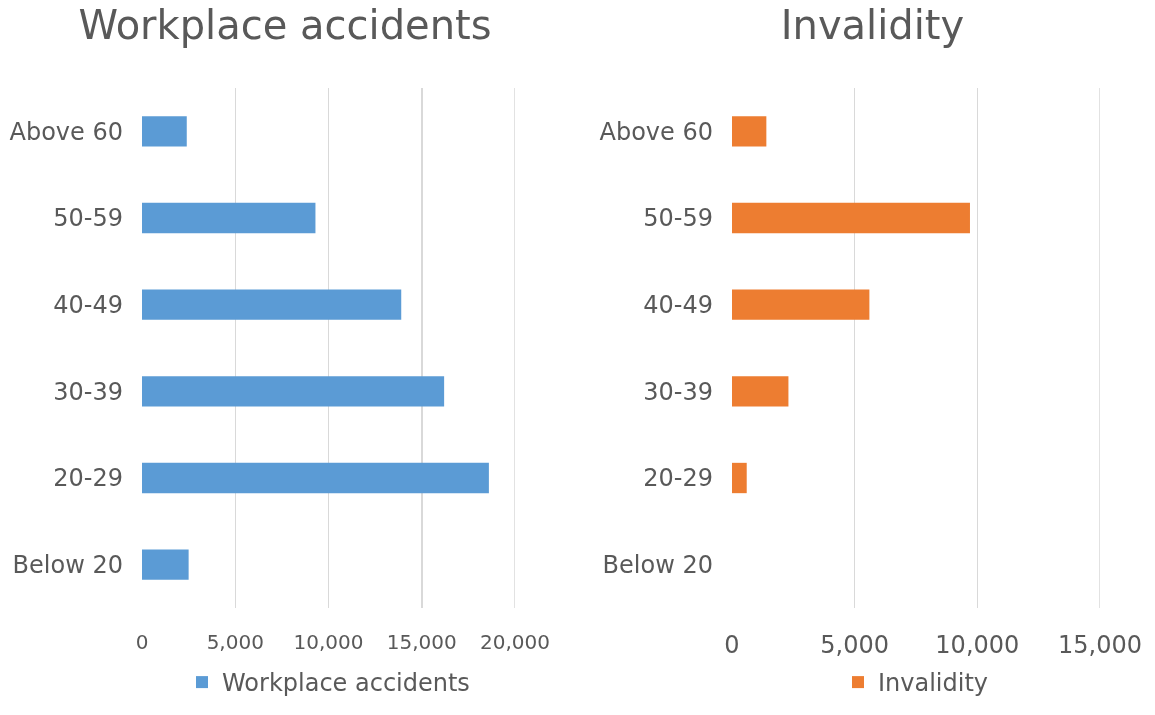  I want to click on x-tick-label: 20,000, so click(515, 642).